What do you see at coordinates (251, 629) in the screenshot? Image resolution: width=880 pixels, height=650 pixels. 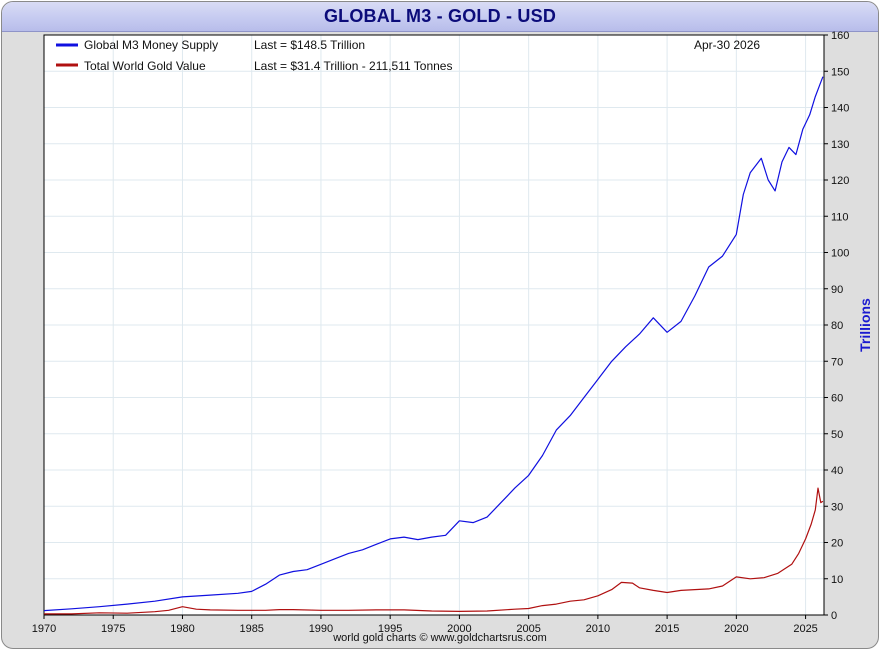 I see `x-tick-label: 1985` at bounding box center [251, 629].